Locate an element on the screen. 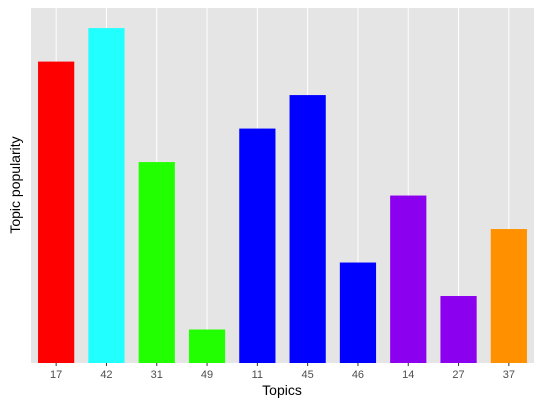 This screenshot has width=542, height=404. x-tick-label: 17 is located at coordinates (56, 375).